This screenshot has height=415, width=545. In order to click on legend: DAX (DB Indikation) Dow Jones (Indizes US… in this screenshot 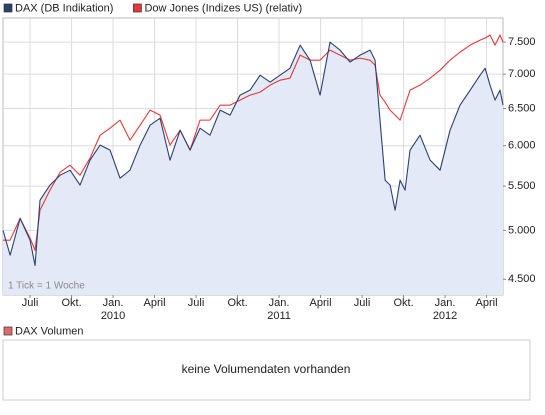, I will do `click(152, 8)`.